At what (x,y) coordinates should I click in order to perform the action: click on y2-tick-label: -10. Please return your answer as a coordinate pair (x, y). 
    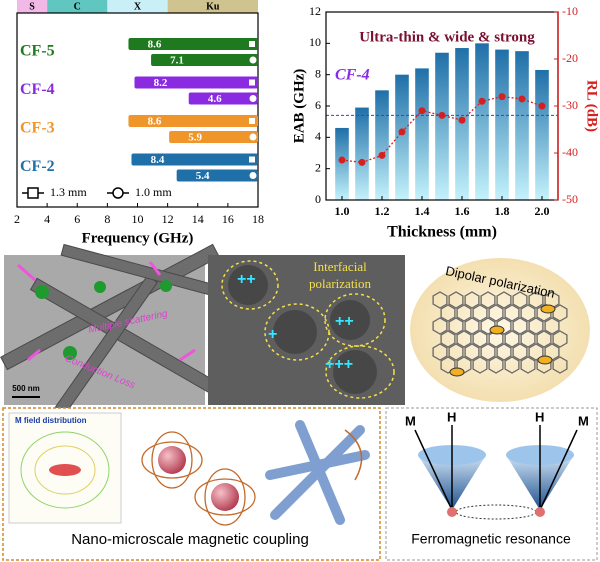
    Looking at the image, I should click on (570, 11).